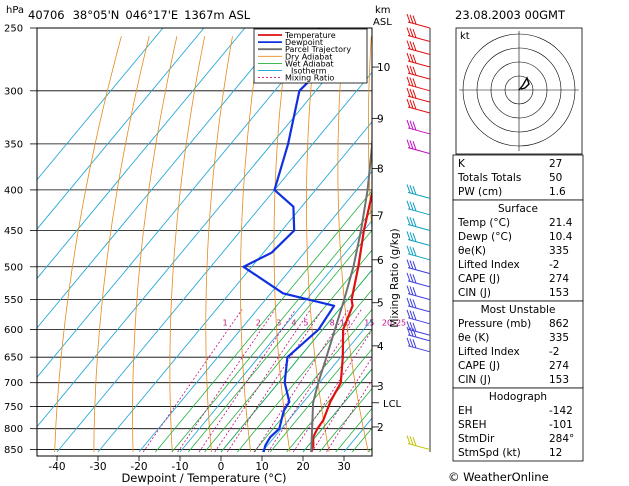 This screenshot has width=629, height=486. I want to click on hodograph-trace, so click(524, 83).